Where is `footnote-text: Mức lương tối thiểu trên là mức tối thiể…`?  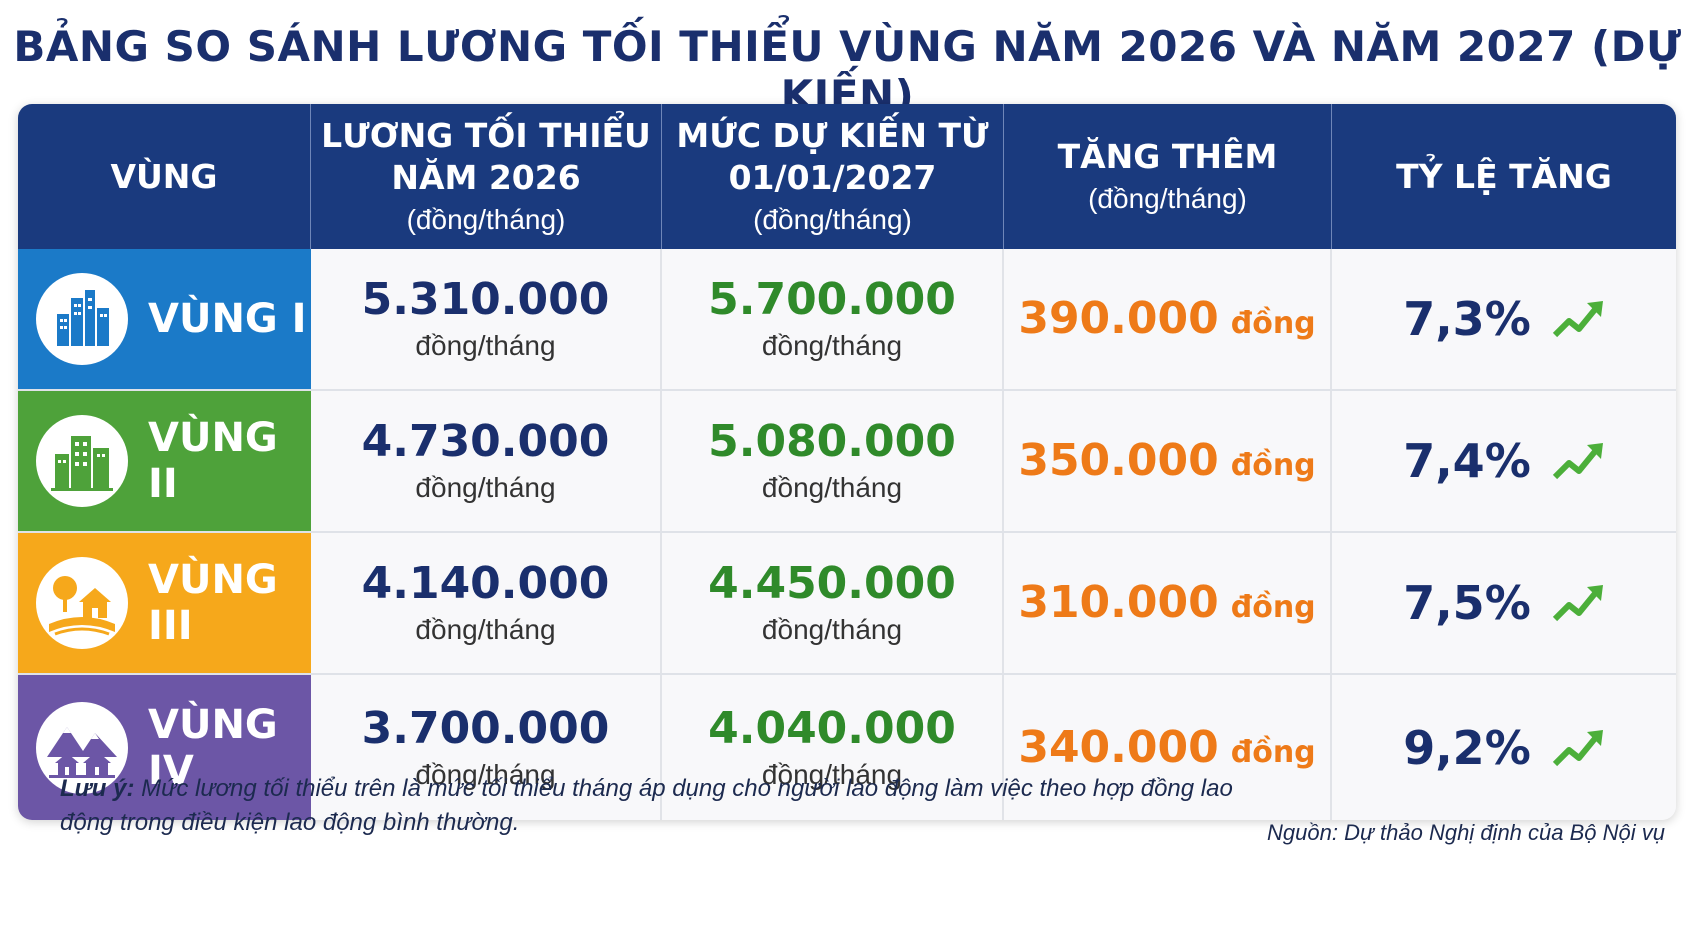
footnote-text: Mức lương tối thiểu trên là mức tối thiể… is located at coordinates (646, 805).